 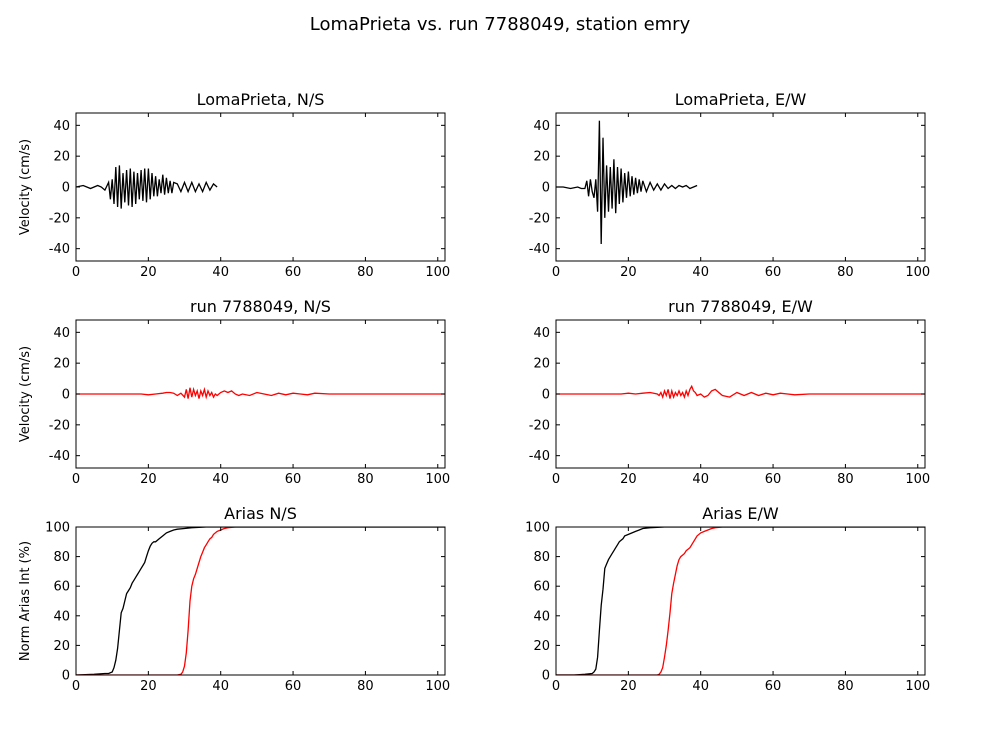 I want to click on subplot-6: Arias E/W 0 20 40 60 80 100 0 20 40 60 80 100, so click(x=727, y=599).